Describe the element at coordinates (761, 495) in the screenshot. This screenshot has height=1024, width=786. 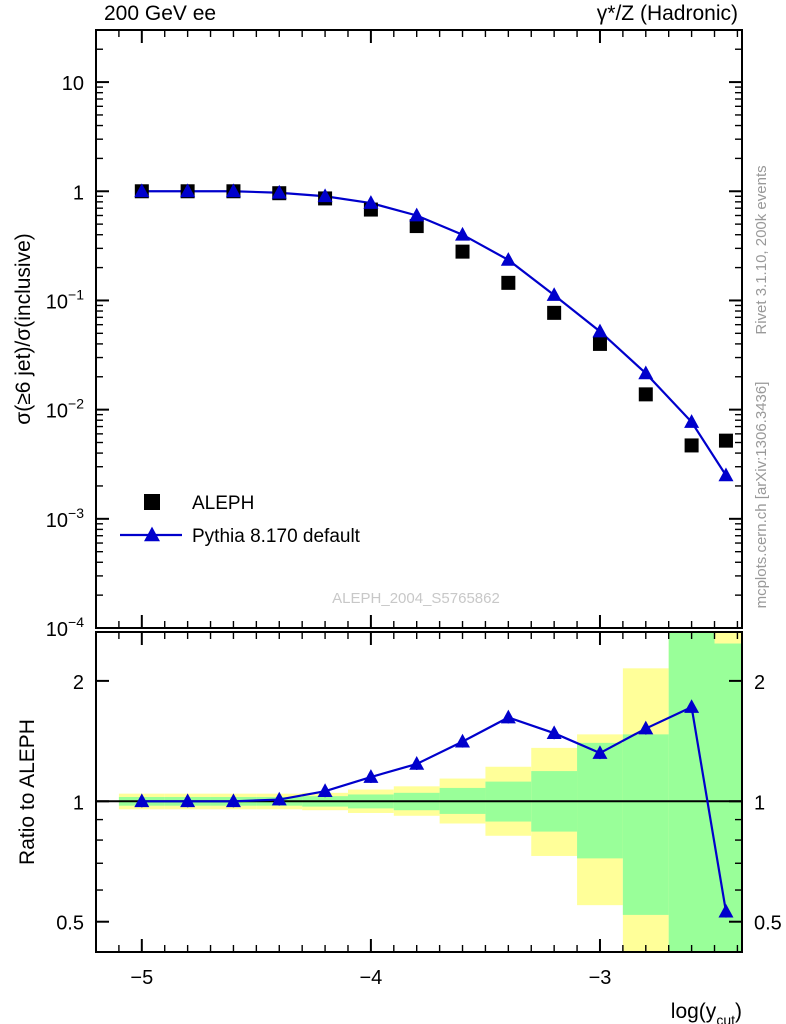
I see `side-label-mcplots: mcplots.cern.ch [arXiv:1306.3436]` at that location.